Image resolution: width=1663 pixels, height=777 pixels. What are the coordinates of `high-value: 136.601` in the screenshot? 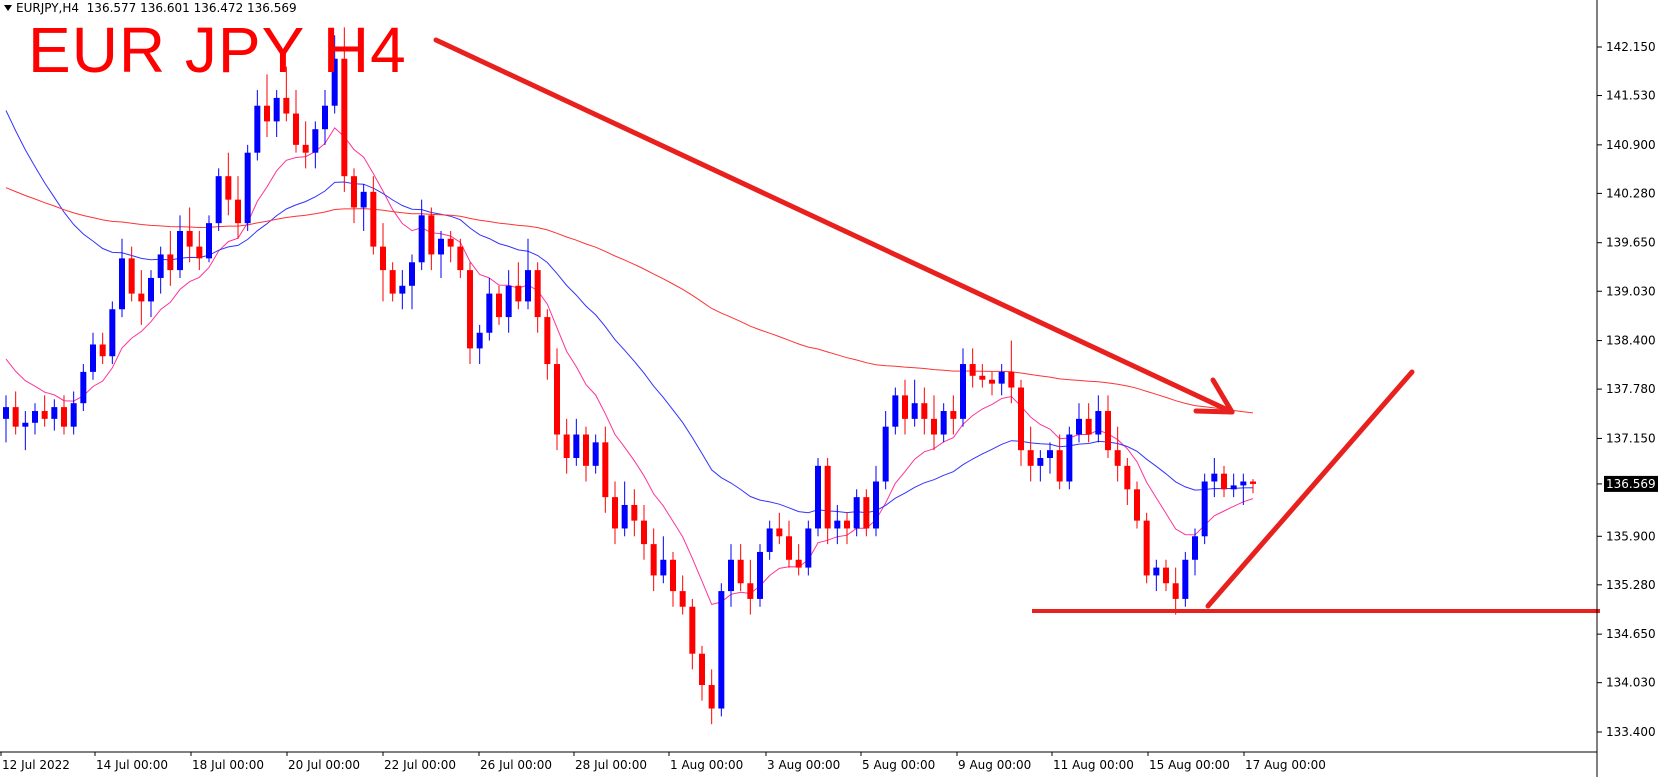 It's located at (165, 8).